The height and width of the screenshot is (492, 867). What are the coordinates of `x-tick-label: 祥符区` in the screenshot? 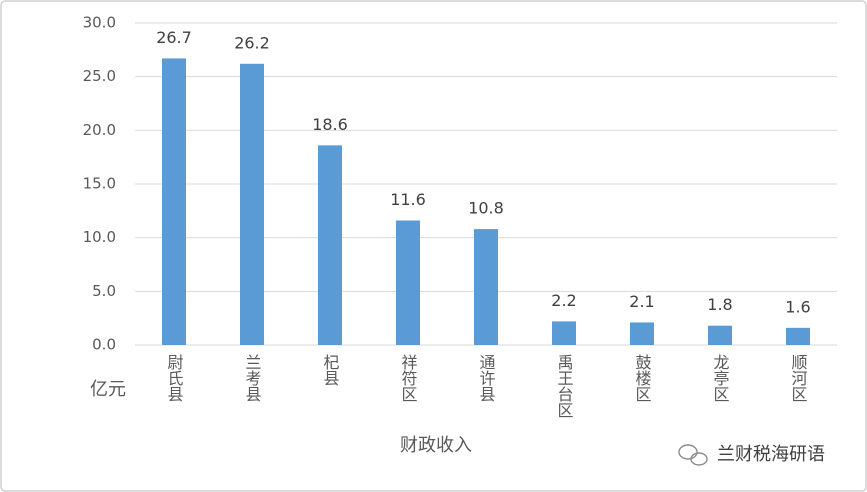 It's located at (408, 378).